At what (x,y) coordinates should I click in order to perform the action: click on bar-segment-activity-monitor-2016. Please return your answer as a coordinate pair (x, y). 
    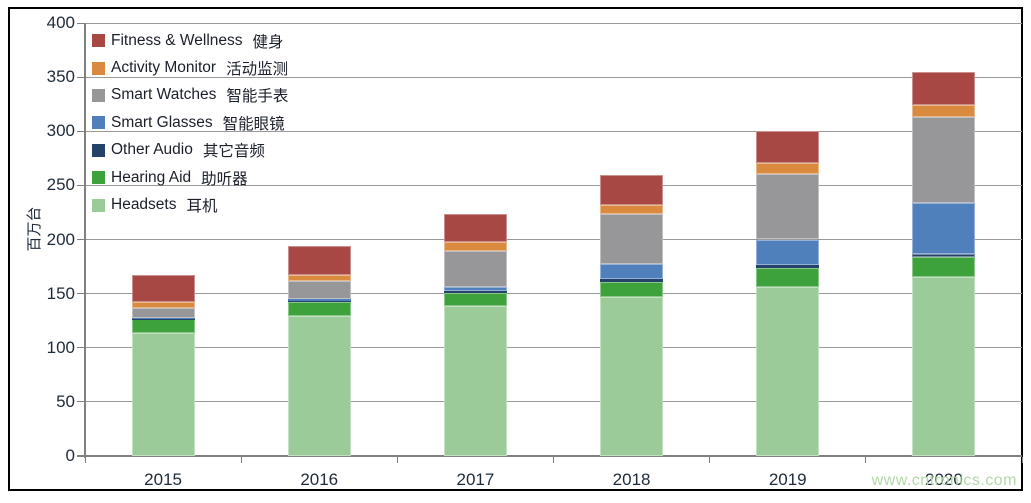
    Looking at the image, I should click on (319, 277).